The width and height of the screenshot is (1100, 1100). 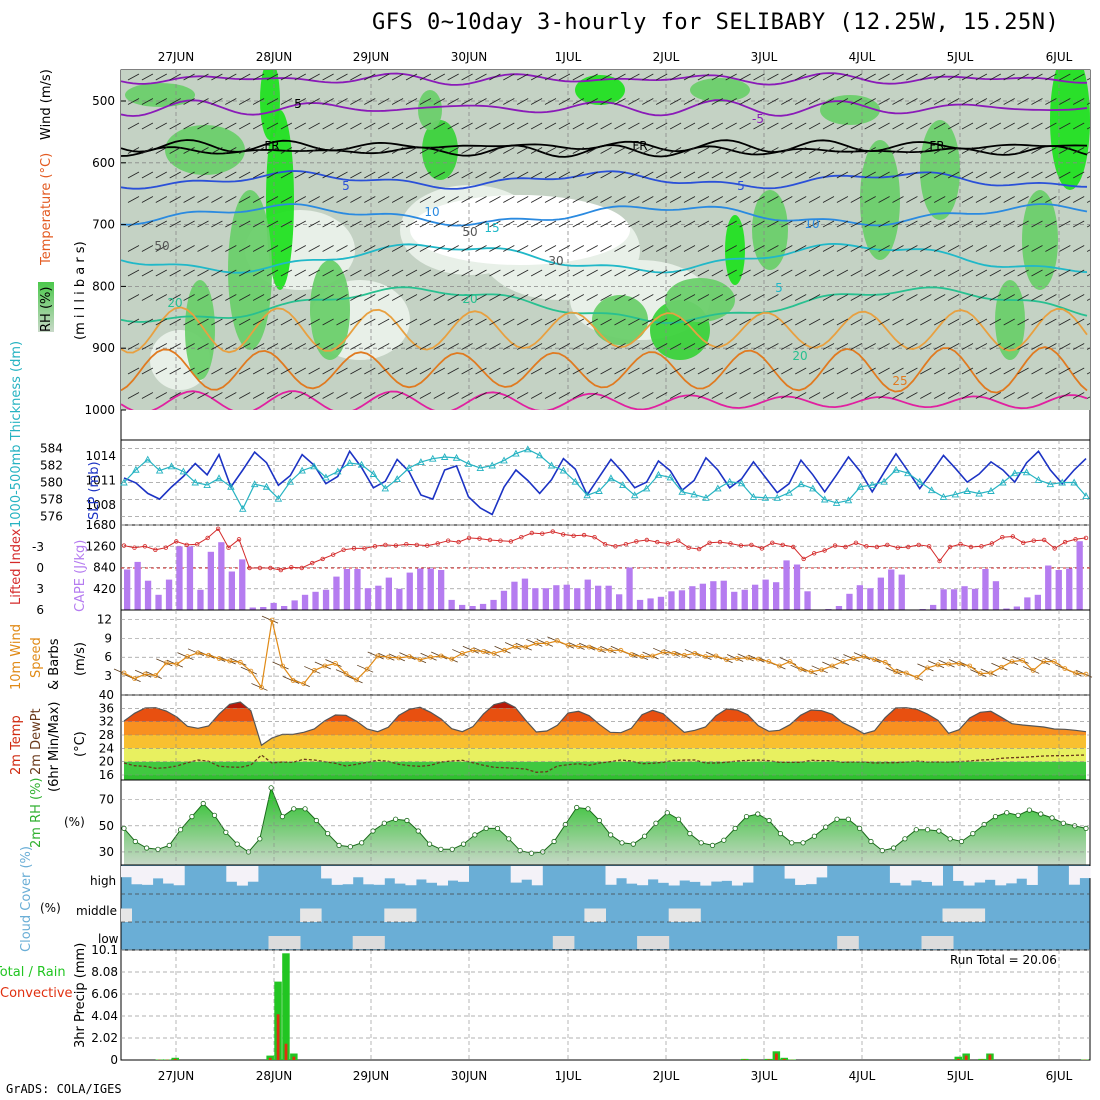 I want to click on li-tick: 0, so click(x=40, y=568).